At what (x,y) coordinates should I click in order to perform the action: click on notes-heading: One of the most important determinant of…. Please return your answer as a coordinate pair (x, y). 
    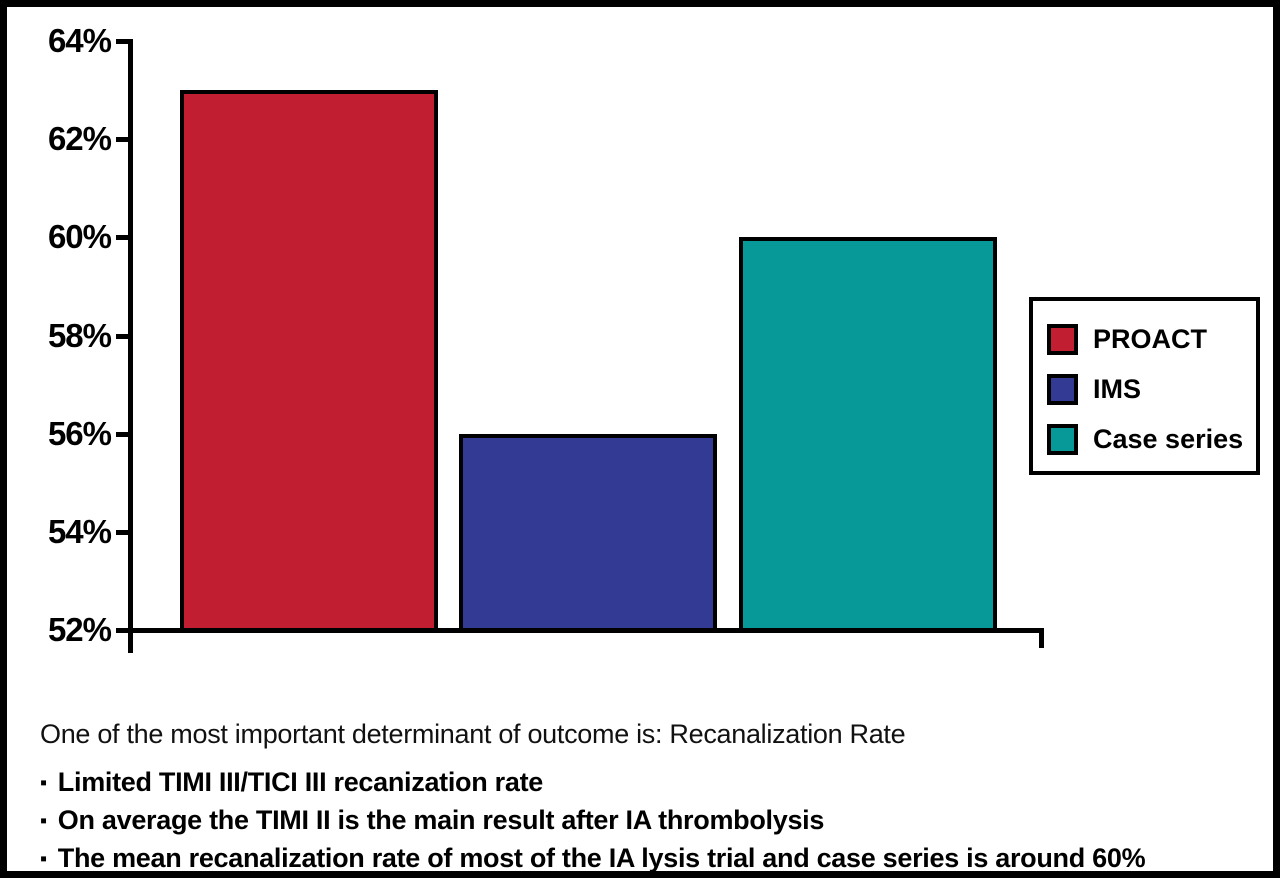
    Looking at the image, I should click on (473, 734).